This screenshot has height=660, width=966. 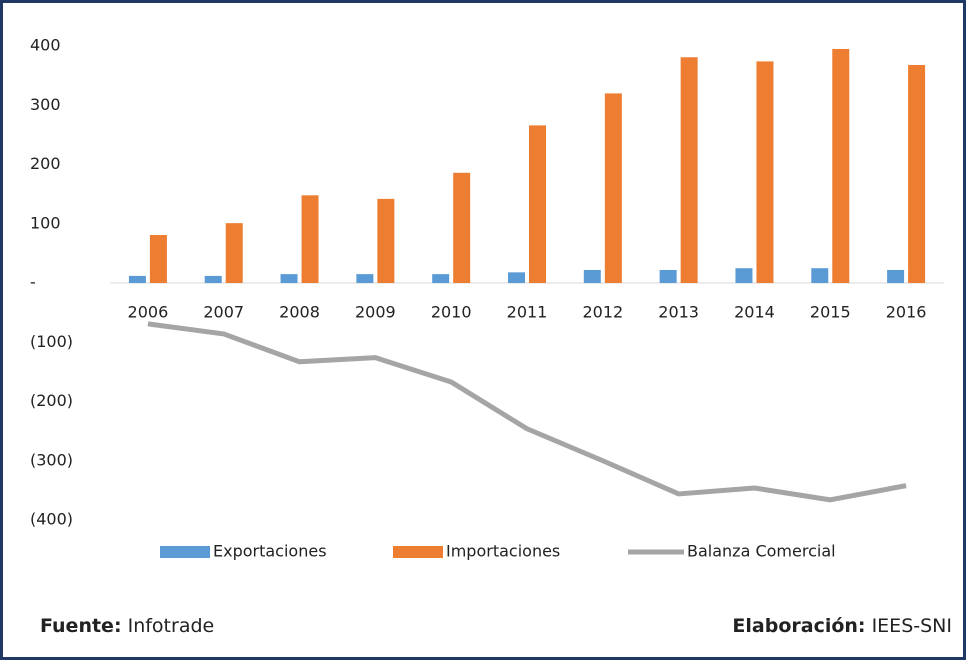 I want to click on x-tick-label: 2012, so click(x=602, y=312).